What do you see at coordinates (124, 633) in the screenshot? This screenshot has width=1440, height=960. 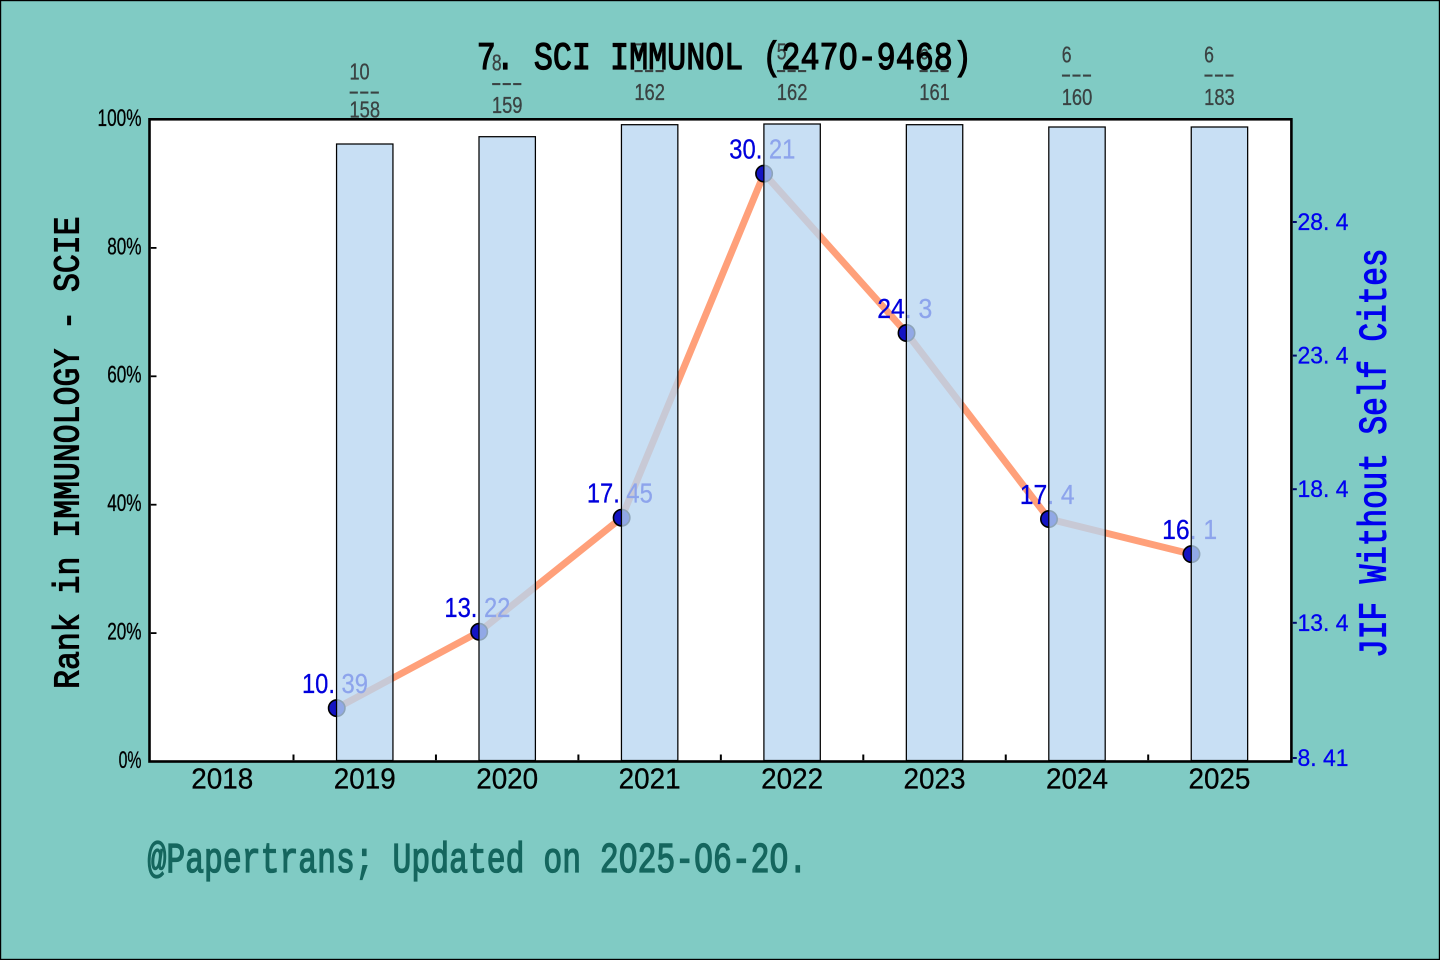 I see `svg-text: 20%` at bounding box center [124, 633].